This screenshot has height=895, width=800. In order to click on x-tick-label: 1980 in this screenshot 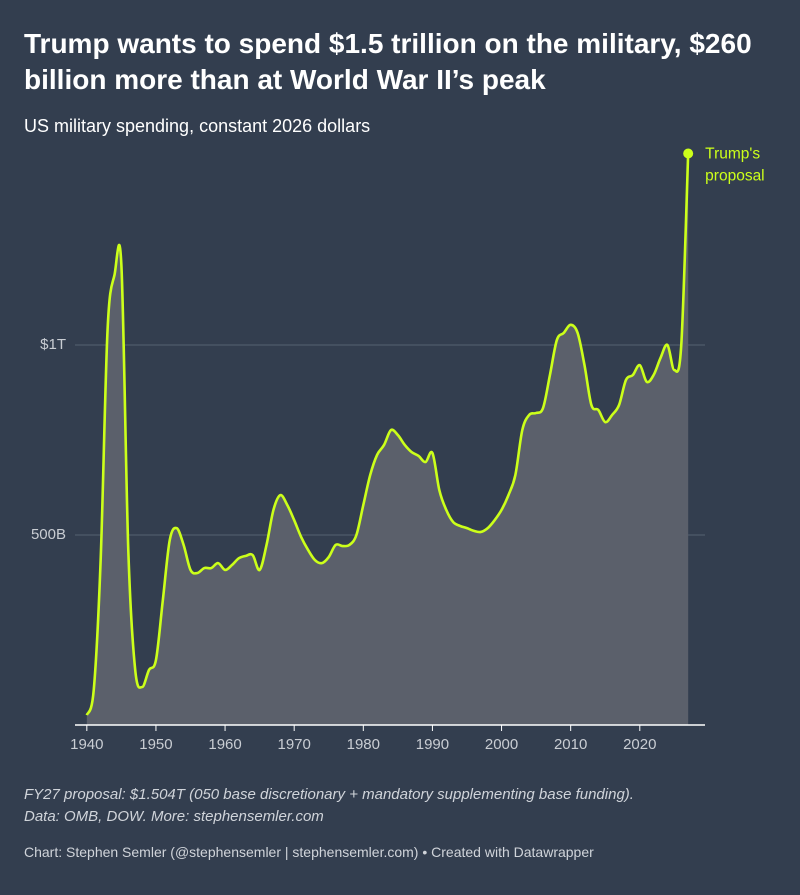, I will do `click(363, 744)`.